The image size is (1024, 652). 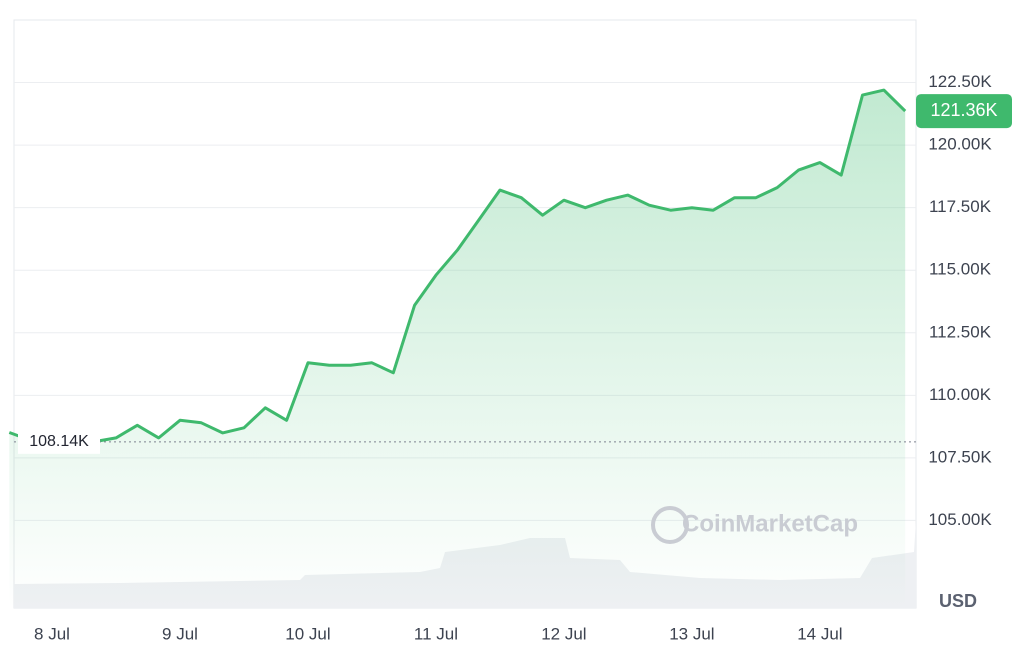 I want to click on y-tick-label: 117.50K, so click(x=960, y=206).